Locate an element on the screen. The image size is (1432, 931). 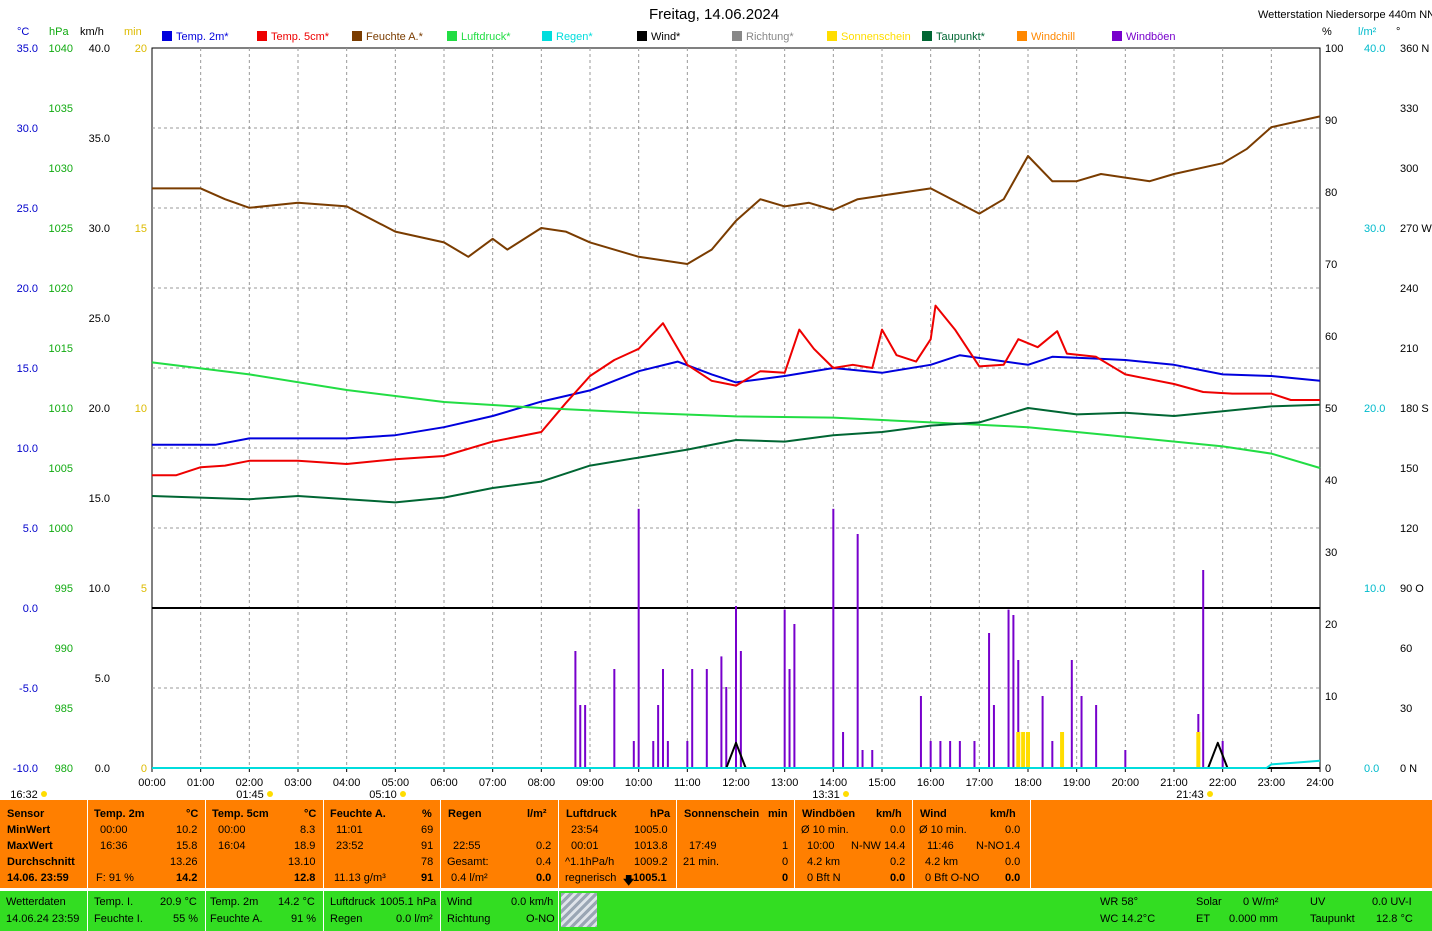
chart-title: Freitag, 14.06.2024 is located at coordinates (714, 14).